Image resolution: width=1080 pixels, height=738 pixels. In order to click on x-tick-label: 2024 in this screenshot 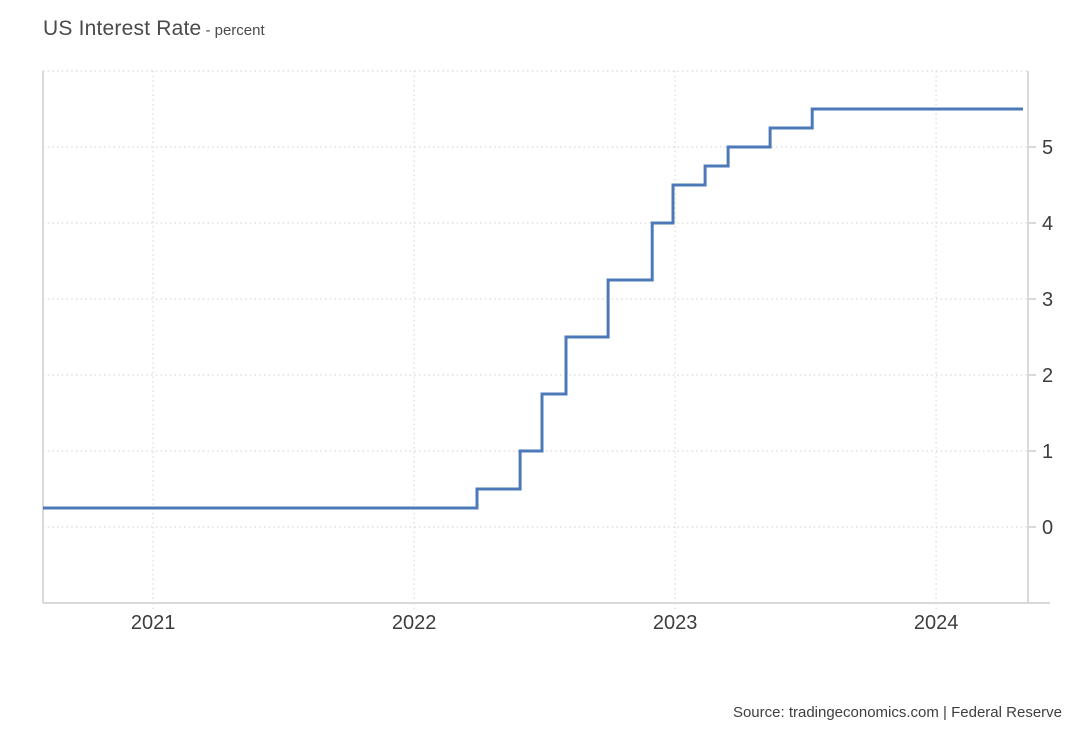, I will do `click(936, 623)`.